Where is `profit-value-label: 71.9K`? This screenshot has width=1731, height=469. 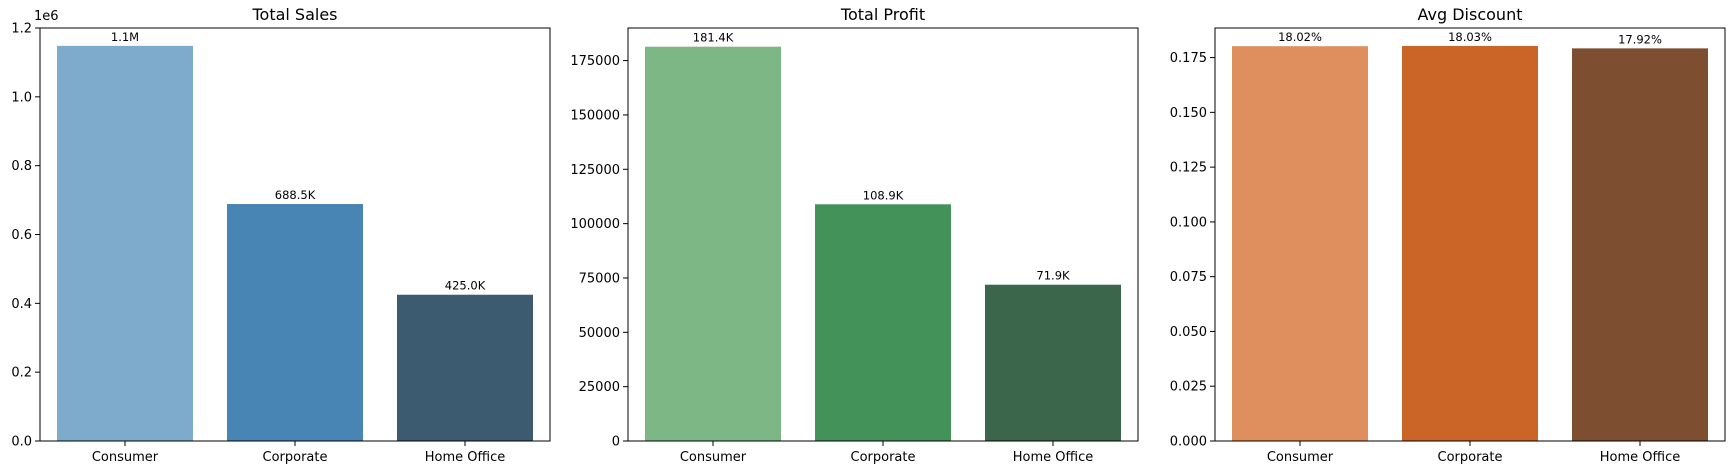 profit-value-label: 71.9K is located at coordinates (1053, 276).